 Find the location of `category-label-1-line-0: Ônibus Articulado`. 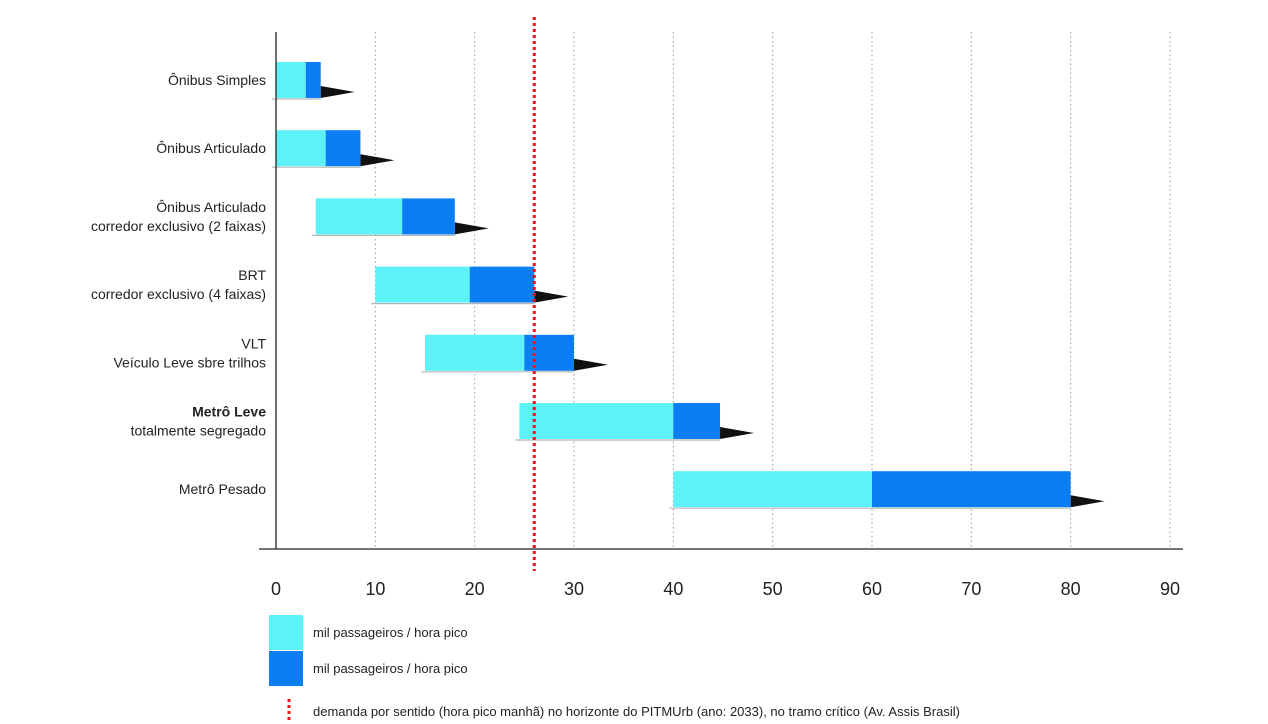

category-label-1-line-0: Ônibus Articulado is located at coordinates (211, 148).